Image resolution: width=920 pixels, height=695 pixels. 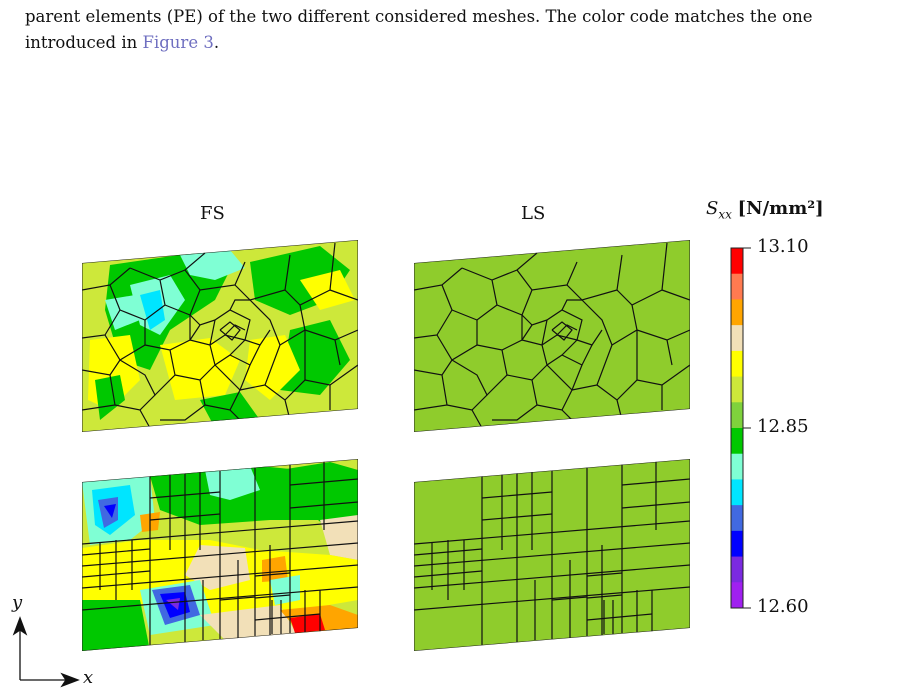 I want to click on caption-line-2: introduced in Figure 3., so click(x=122, y=42).